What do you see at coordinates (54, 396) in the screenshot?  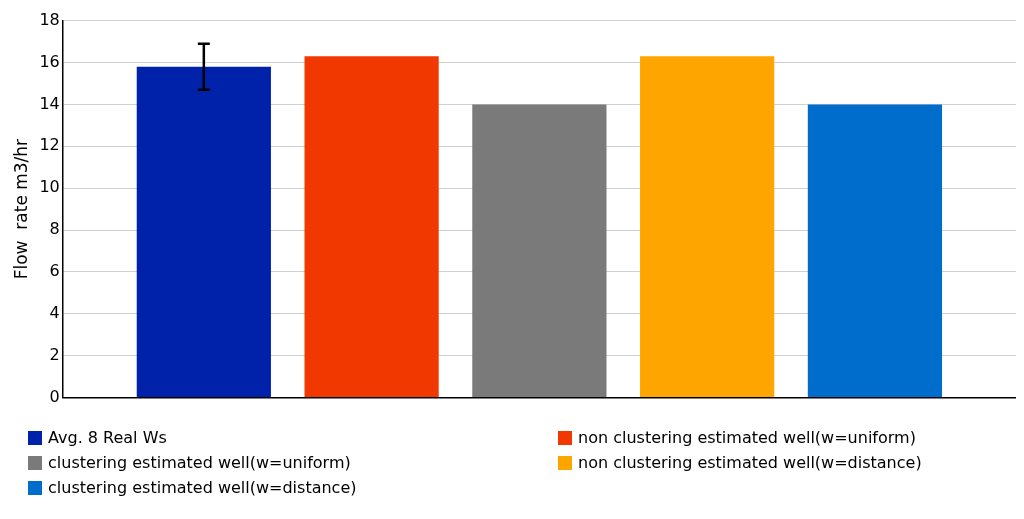 I see `y-tick-label: 0` at bounding box center [54, 396].